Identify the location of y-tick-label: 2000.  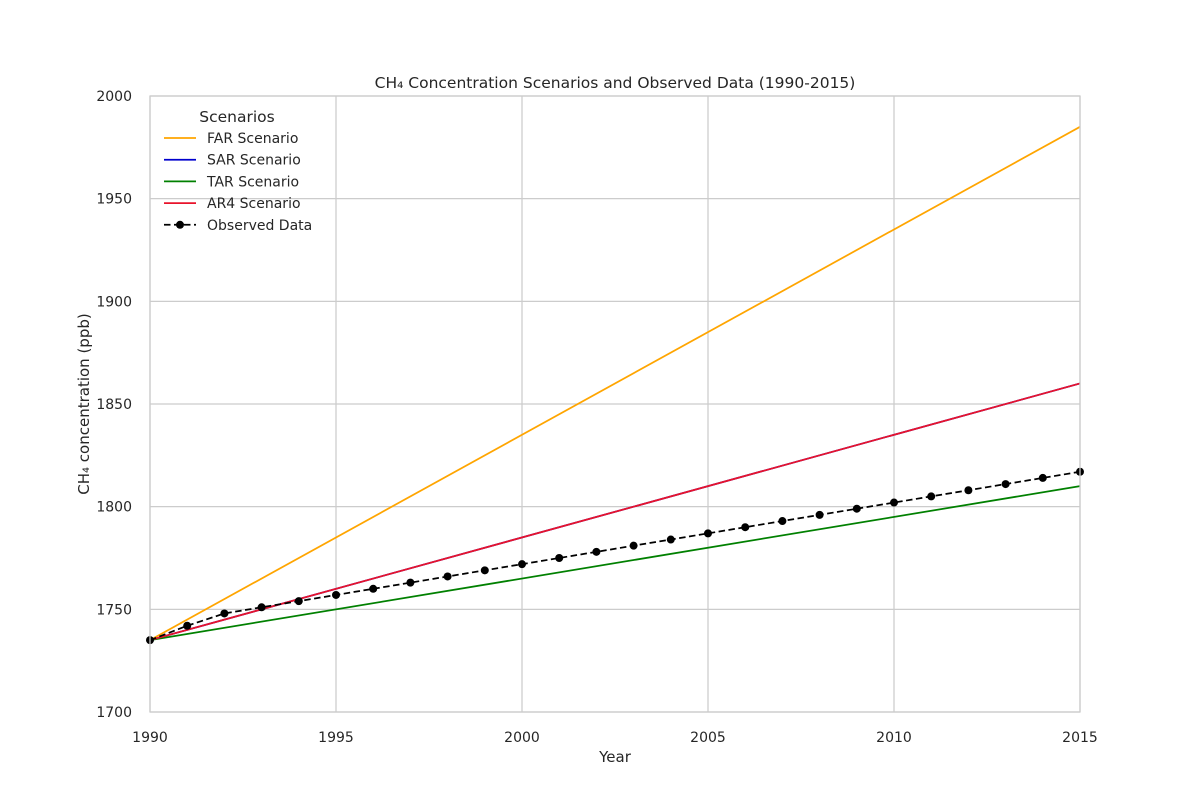
(114, 97).